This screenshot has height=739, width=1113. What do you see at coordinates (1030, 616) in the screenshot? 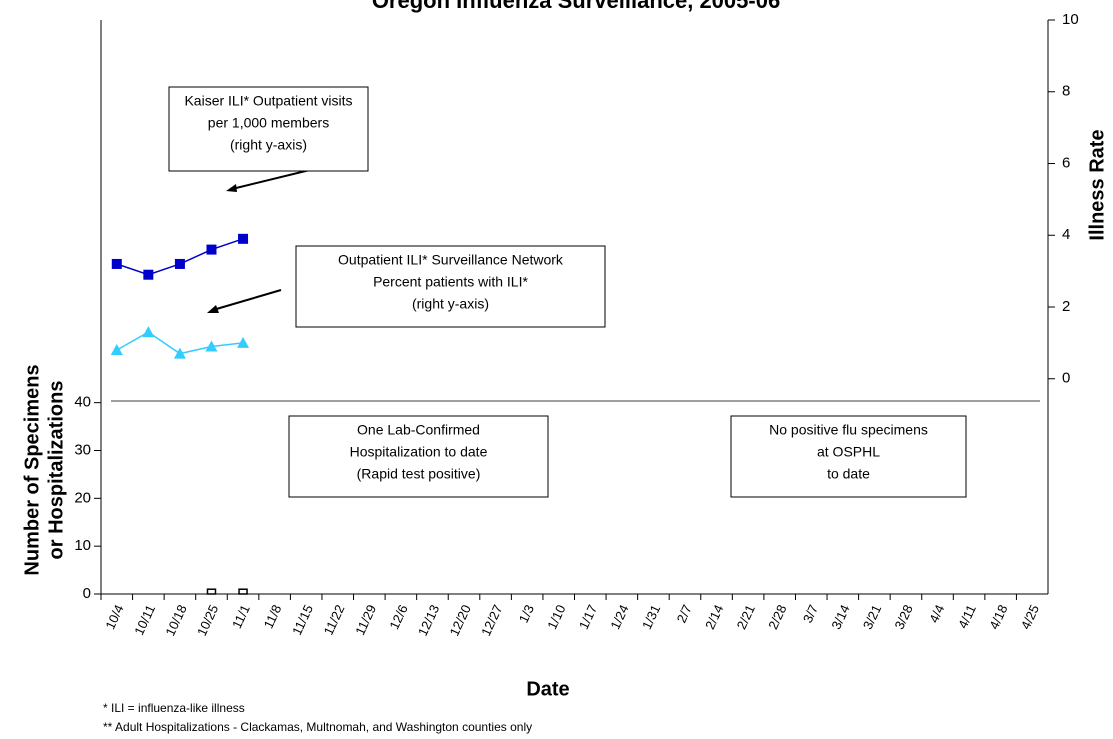
I see `x-tick-label: 4/25` at bounding box center [1030, 616].